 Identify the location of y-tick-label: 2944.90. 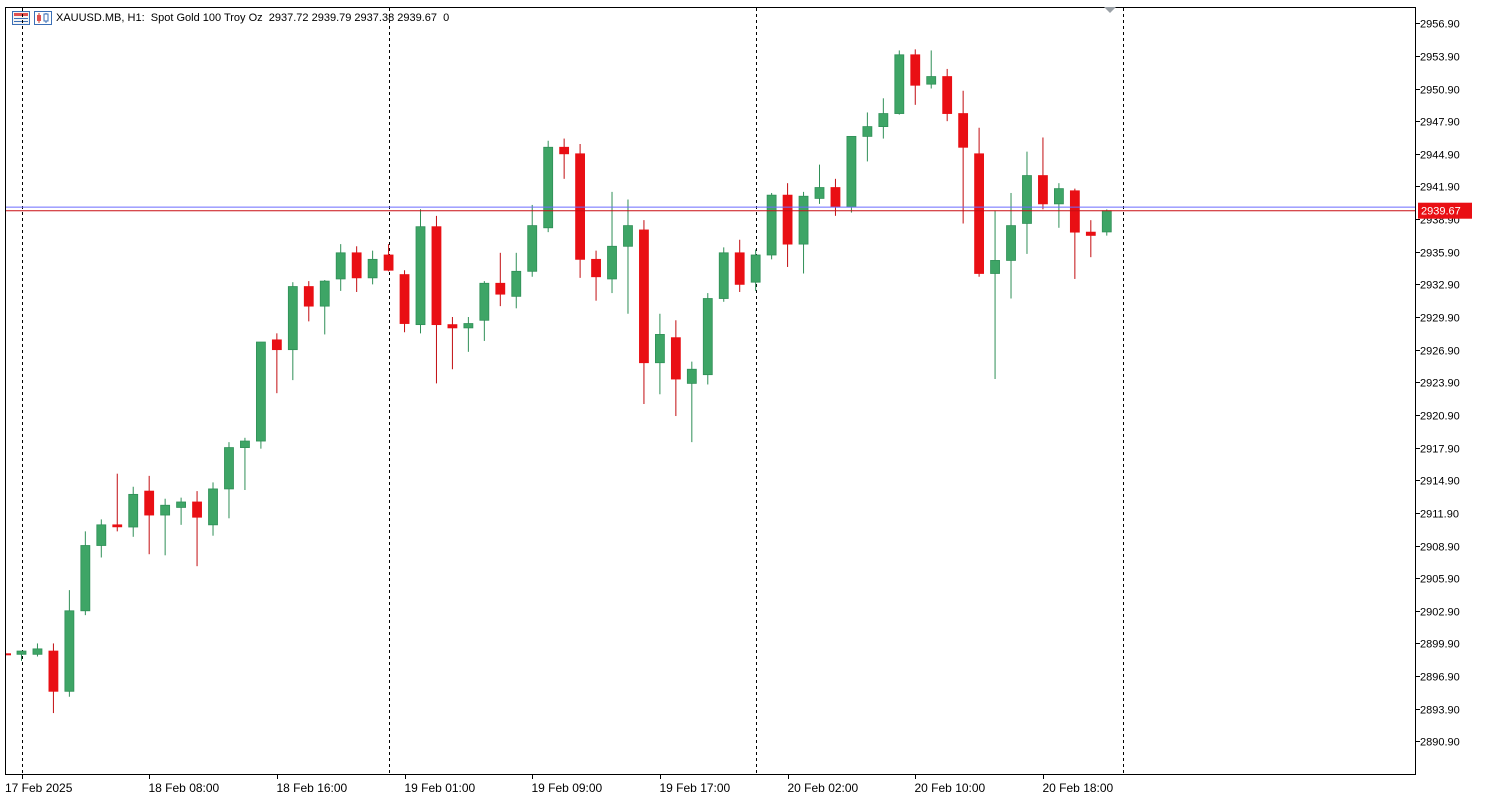
(1440, 156).